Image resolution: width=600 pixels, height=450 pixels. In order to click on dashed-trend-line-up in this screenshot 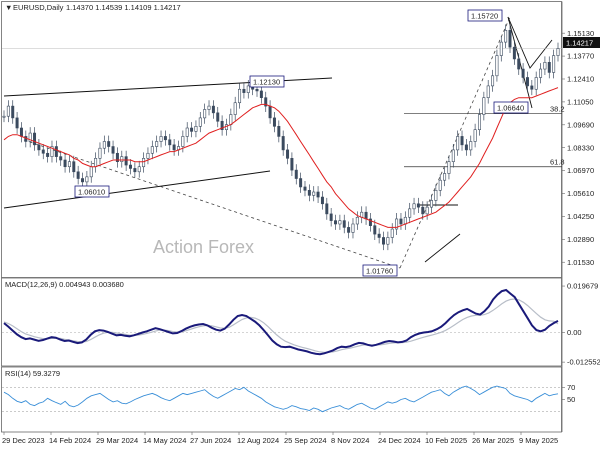, I will do `click(455, 142)`.